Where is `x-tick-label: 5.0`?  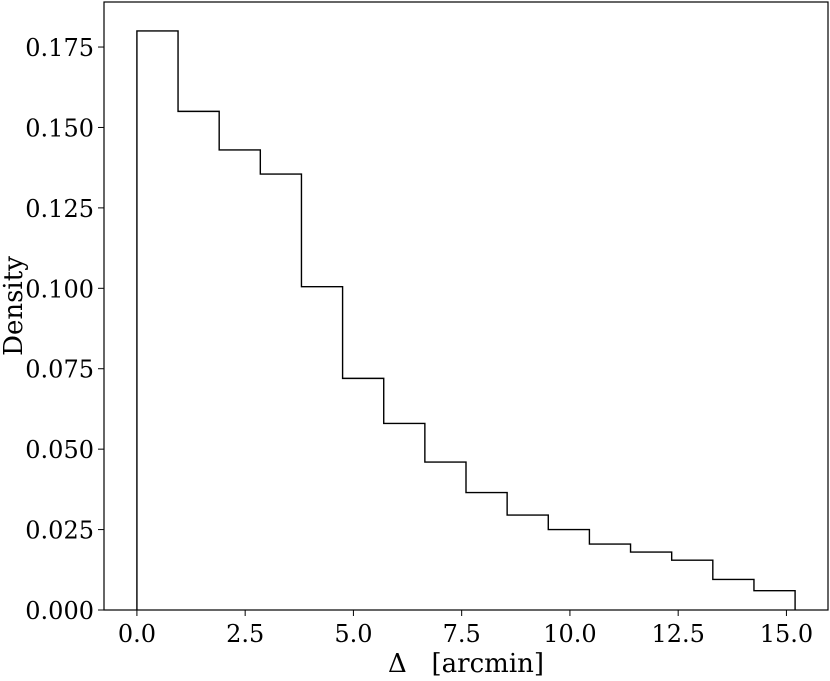 x-tick-label: 5.0 is located at coordinates (353, 634).